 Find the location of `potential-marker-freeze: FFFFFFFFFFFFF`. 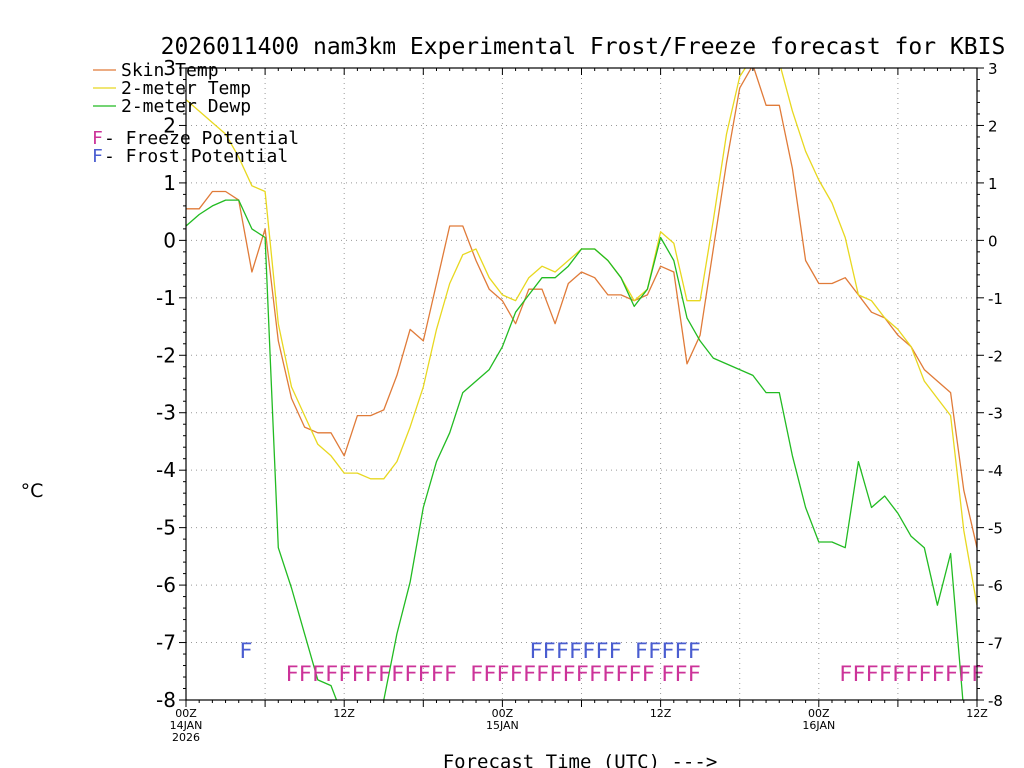

potential-marker-freeze: FFFFFFFFFFFFF is located at coordinates (371, 674).